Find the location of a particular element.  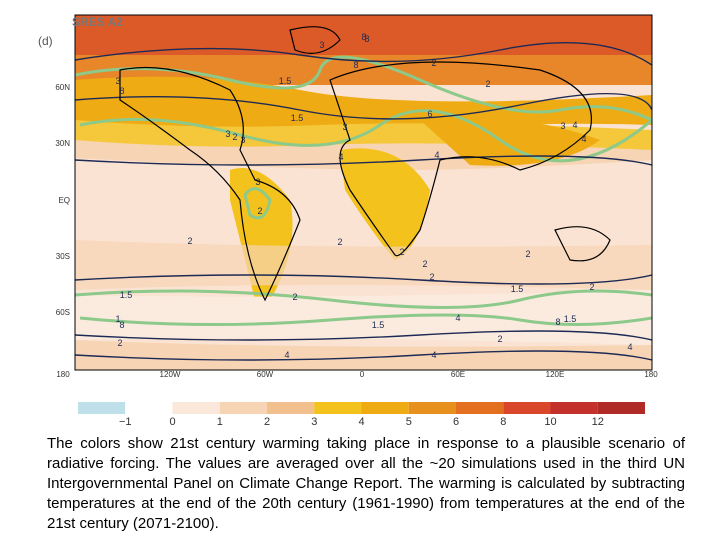

colorbar-label: 0 is located at coordinates (172, 422).